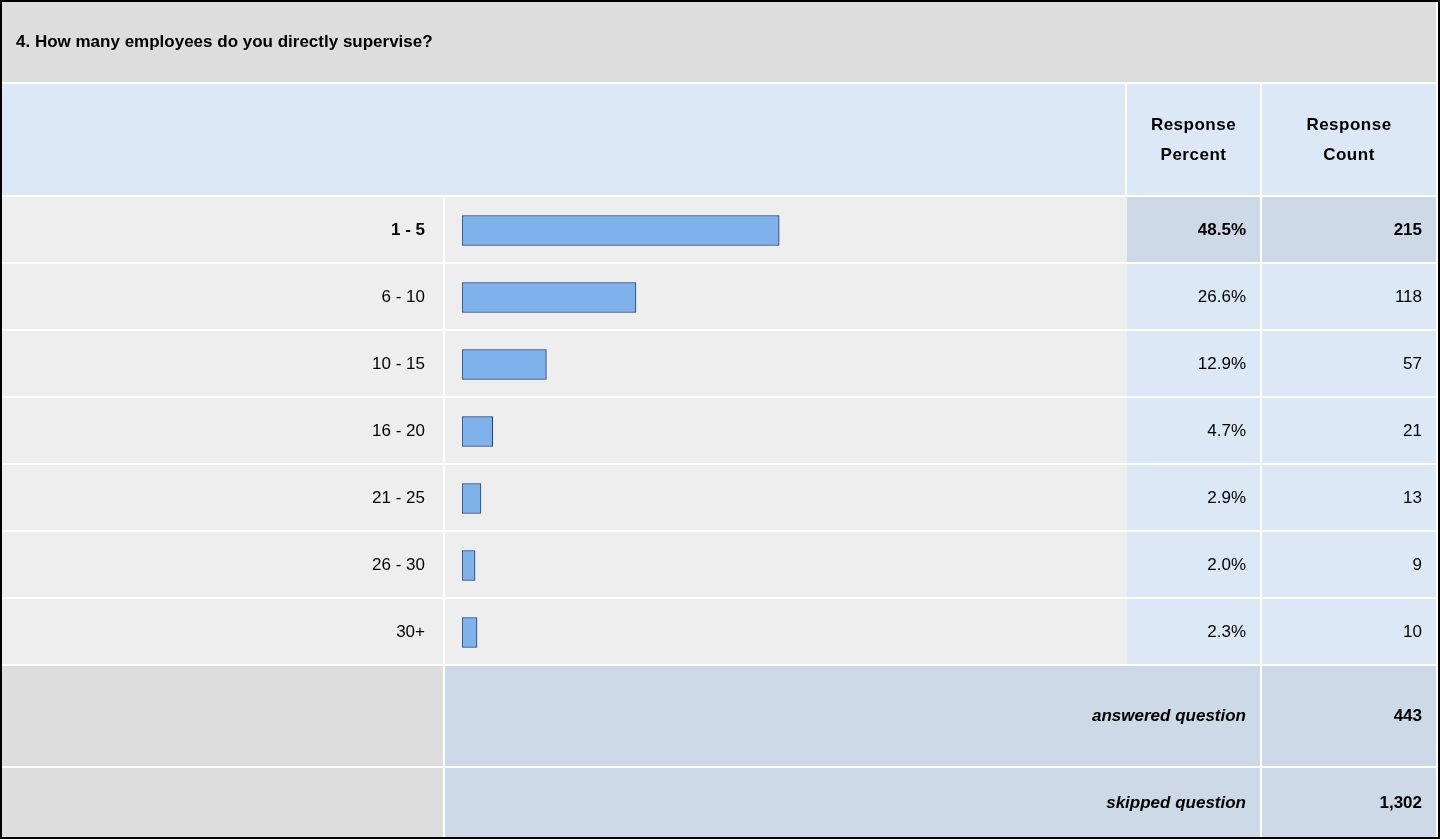 This screenshot has height=839, width=1440. I want to click on table-cell: 10, so click(1350, 632).